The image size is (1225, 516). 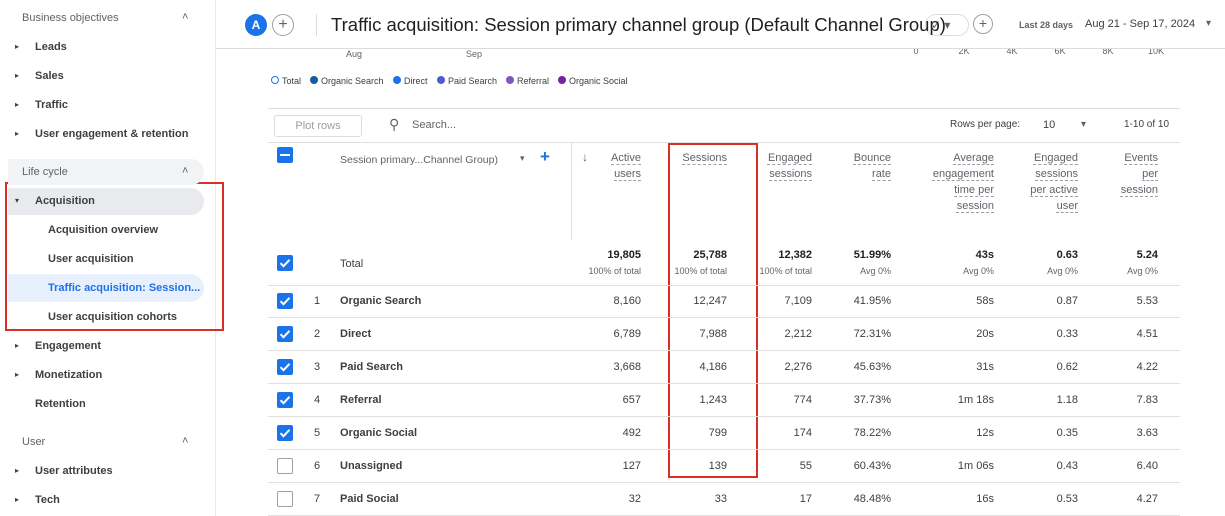 I want to click on nav-item: User attributes, so click(x=74, y=471).